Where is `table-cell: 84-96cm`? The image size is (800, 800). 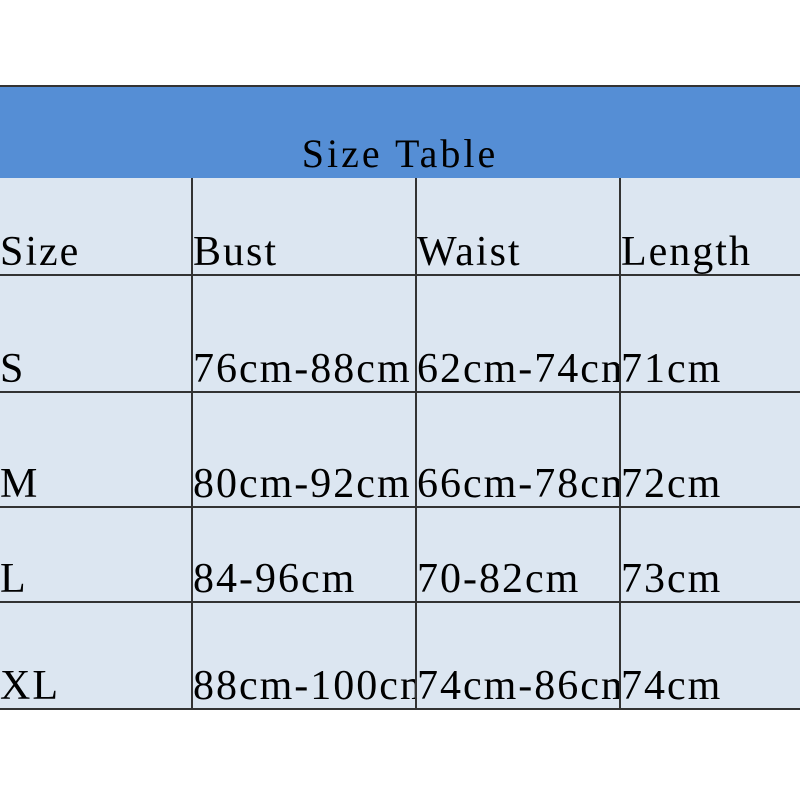
table-cell: 84-96cm is located at coordinates (305, 555).